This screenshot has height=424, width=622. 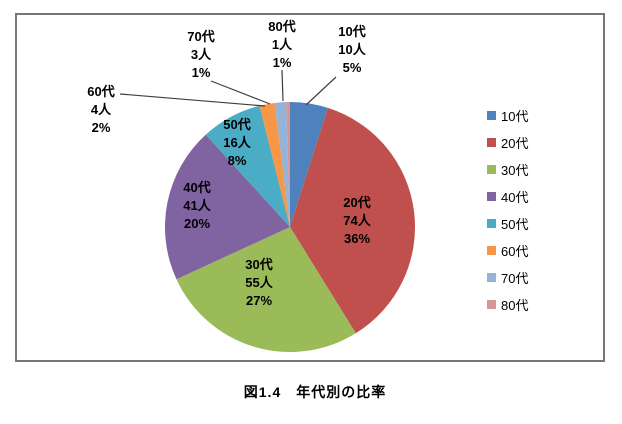 What do you see at coordinates (352, 67) in the screenshot?
I see `callout-percent: 5%` at bounding box center [352, 67].